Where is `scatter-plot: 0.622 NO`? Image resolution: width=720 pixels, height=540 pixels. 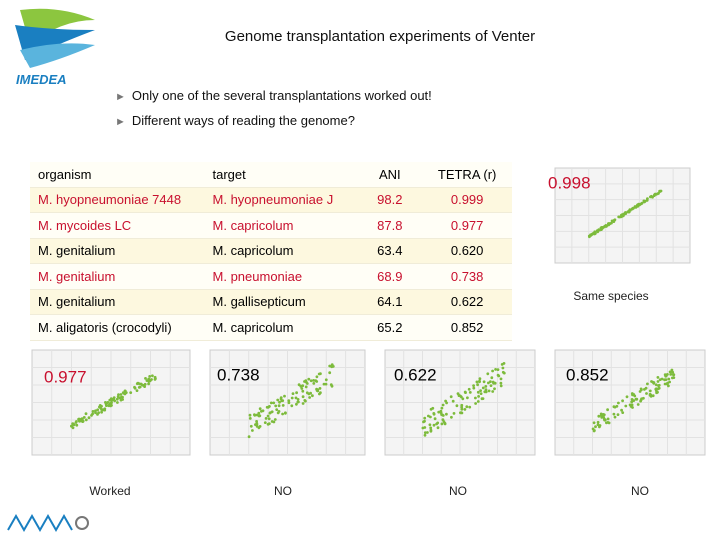 scatter-plot: 0.622 NO is located at coordinates (460, 423).